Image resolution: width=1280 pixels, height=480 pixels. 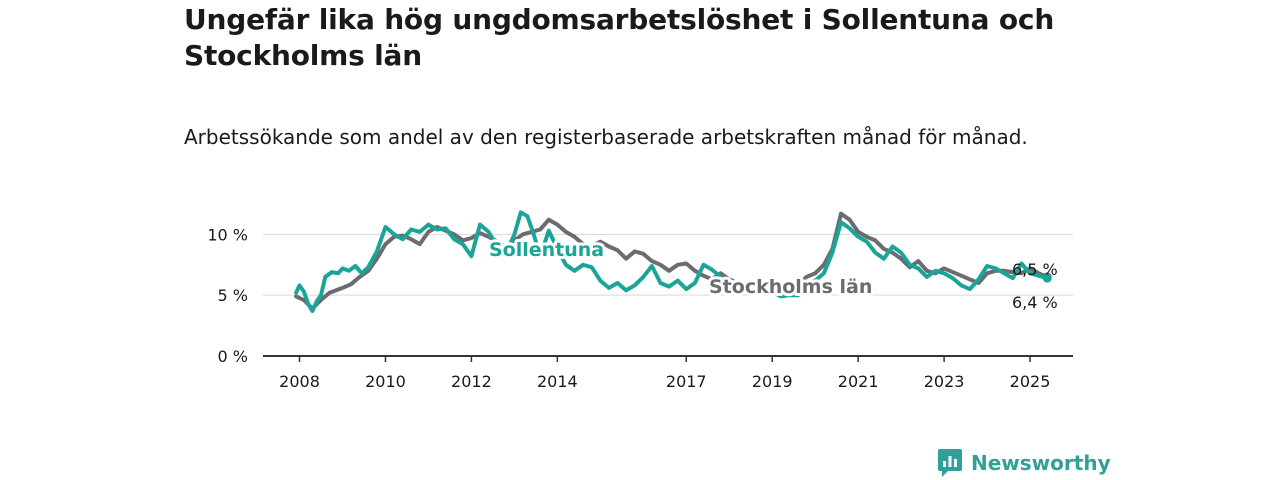 What do you see at coordinates (233, 356) in the screenshot?
I see `y-tick-label: 0 %` at bounding box center [233, 356].